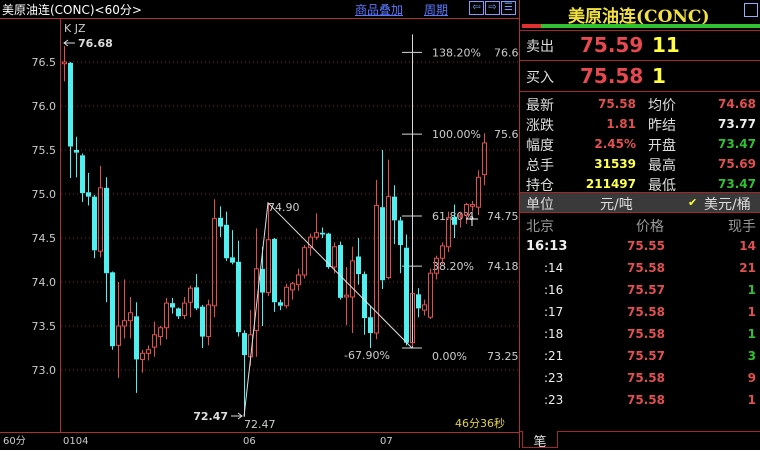 The height and width of the screenshot is (450, 760). Describe the element at coordinates (640, 359) in the screenshot. I see `trade-row: :21 75.57 3` at that location.